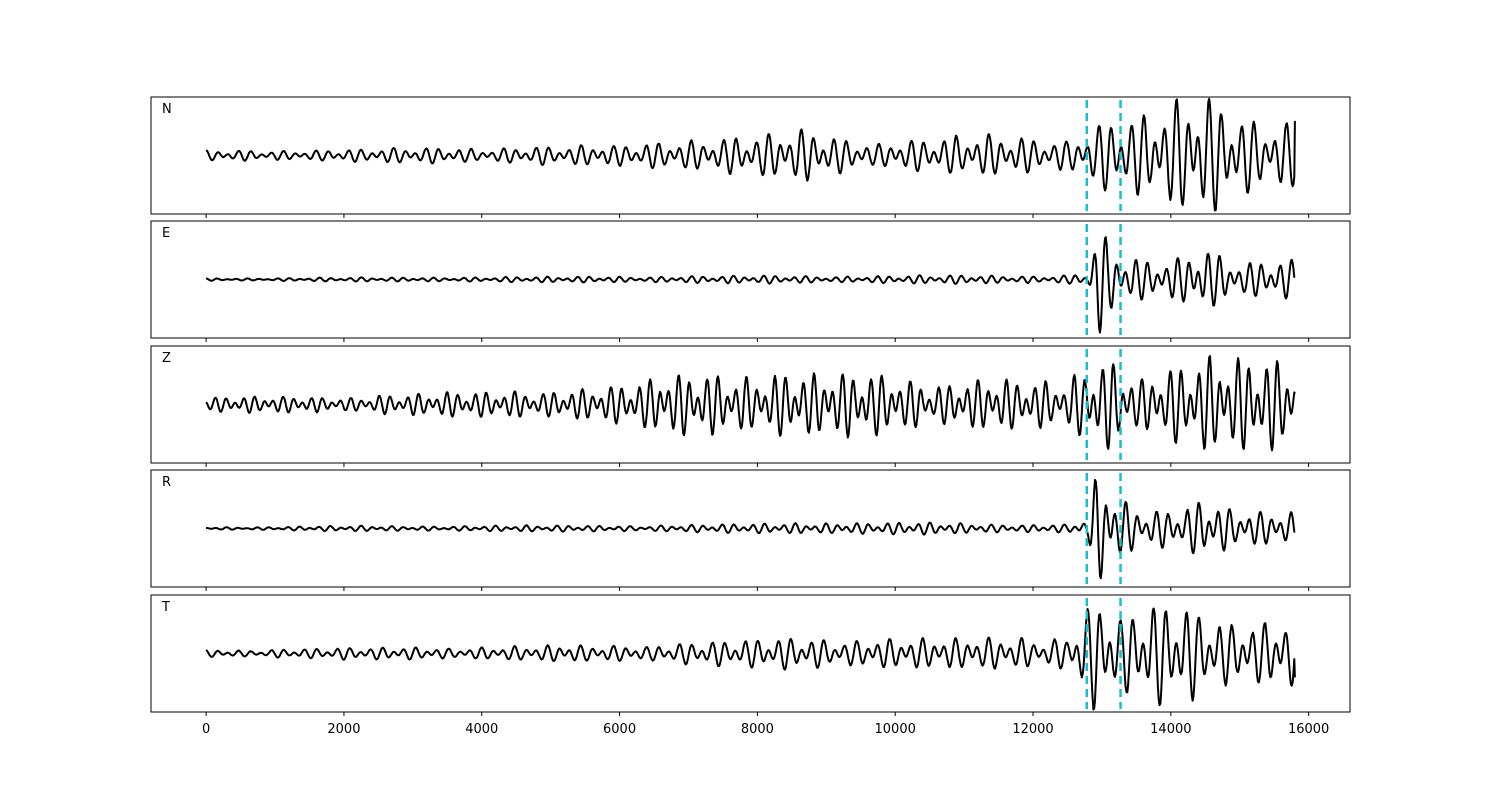  I want to click on x-axis: 0 2000 4000 6000 8000 10000 12000 14000 16000, so click(765, 729).